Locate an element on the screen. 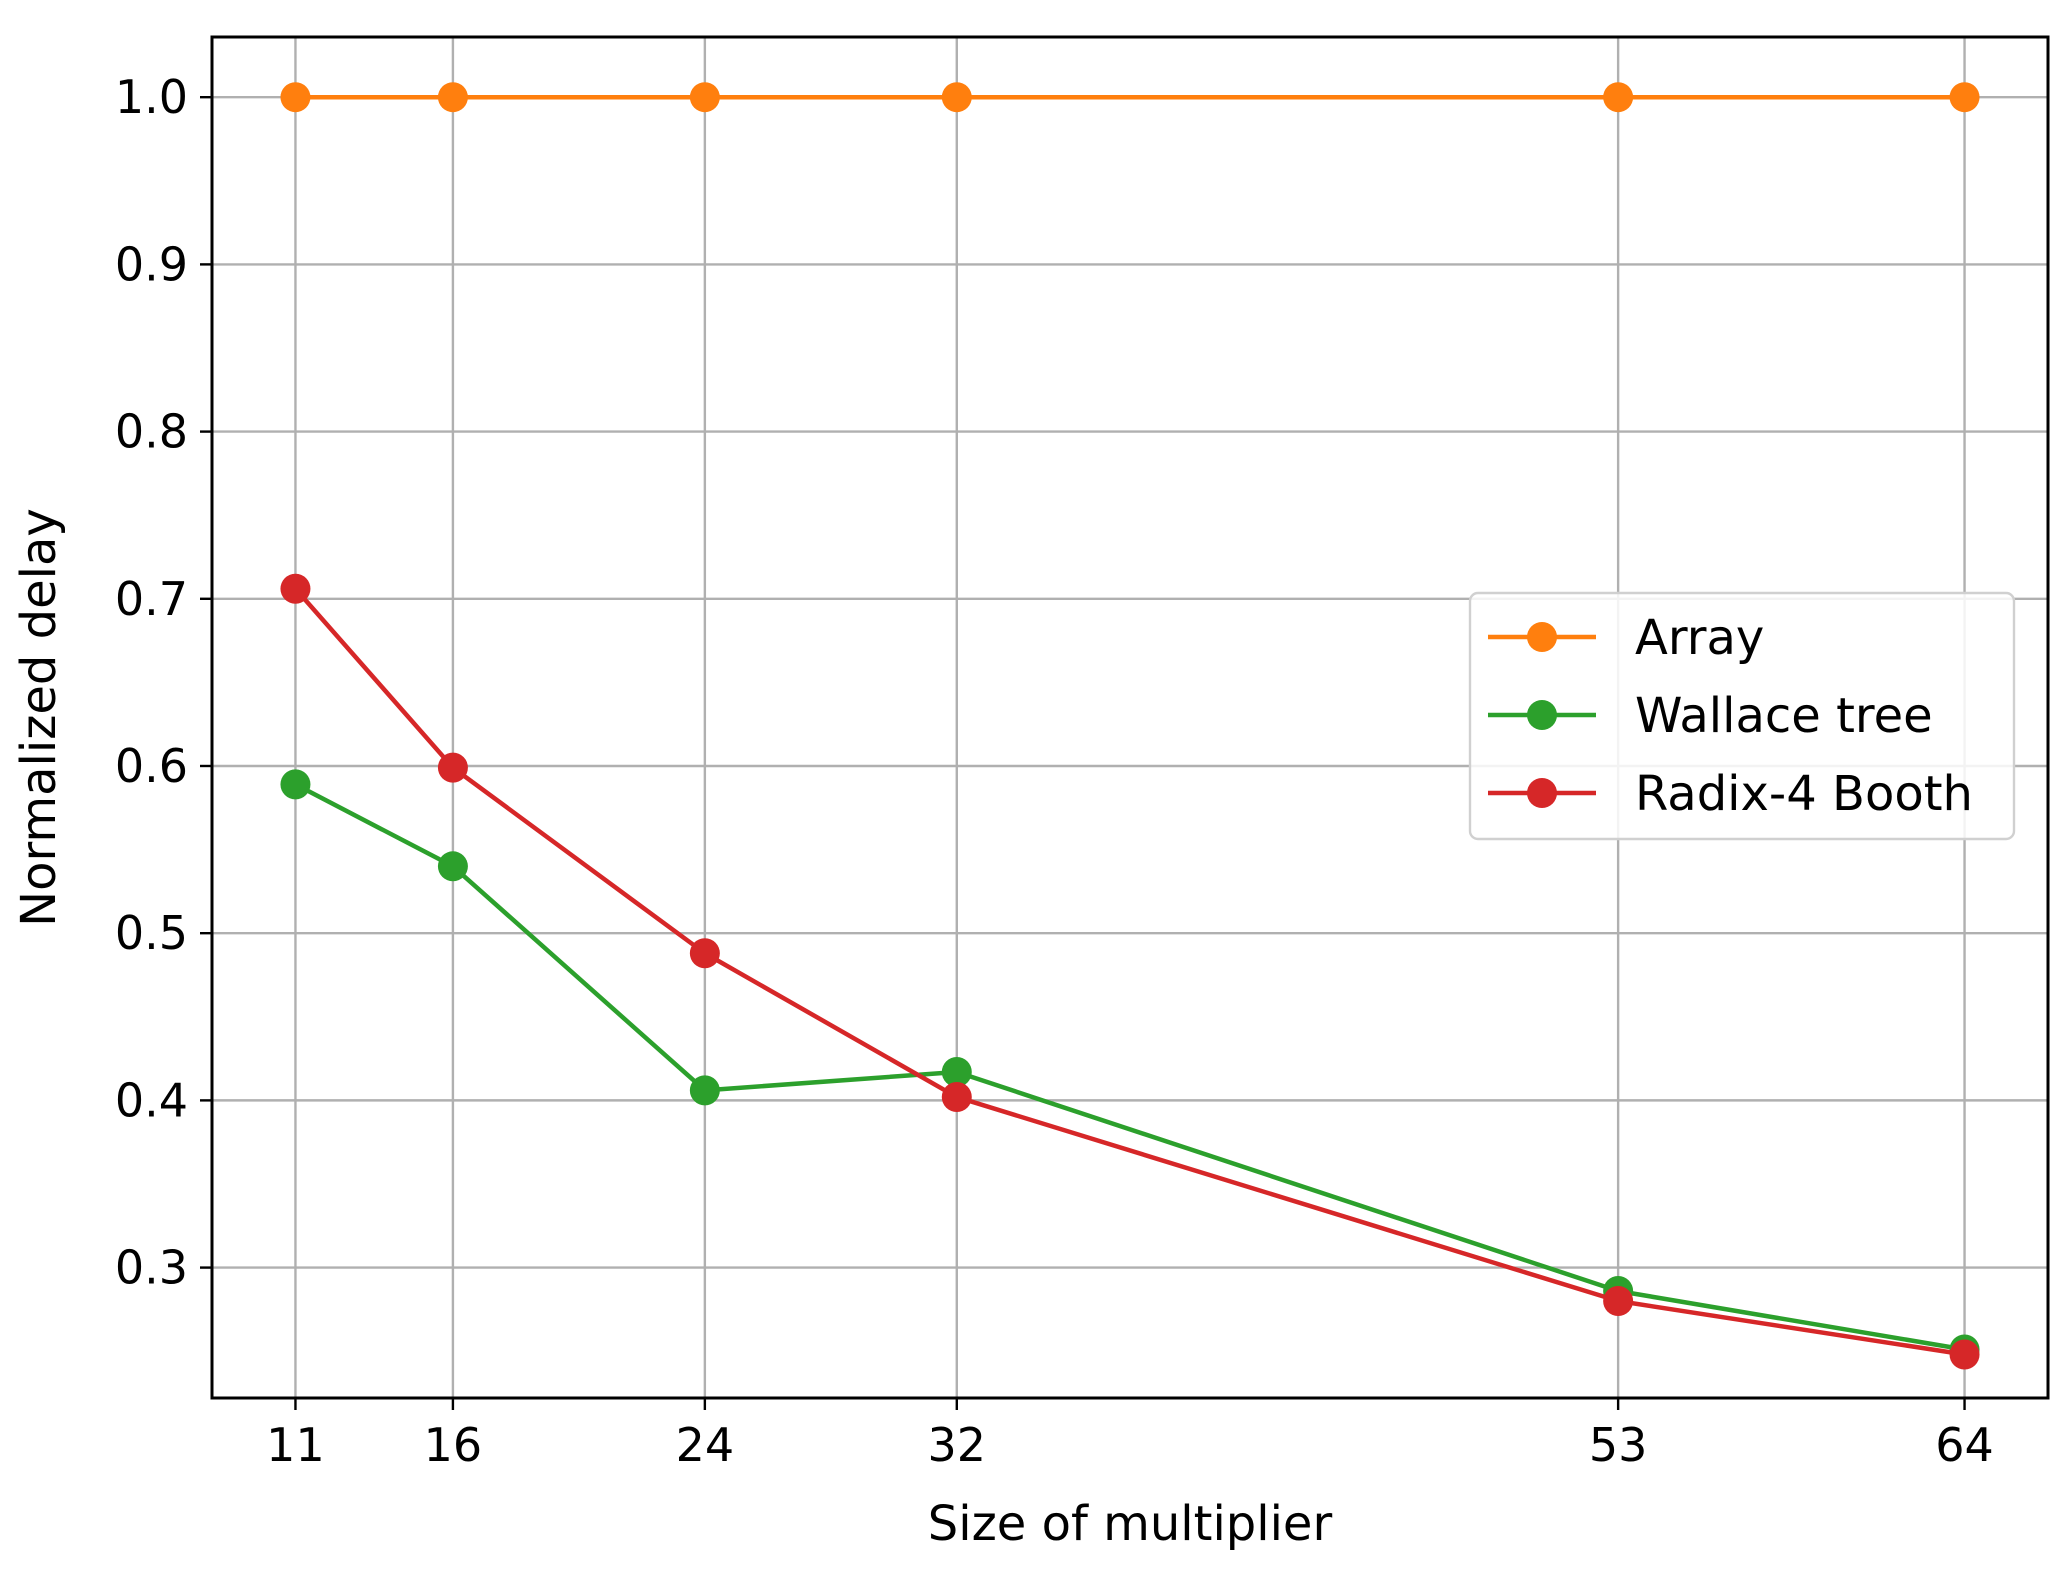 This screenshot has width=2059, height=1575. x-tick-label: 24 is located at coordinates (705, 1445).